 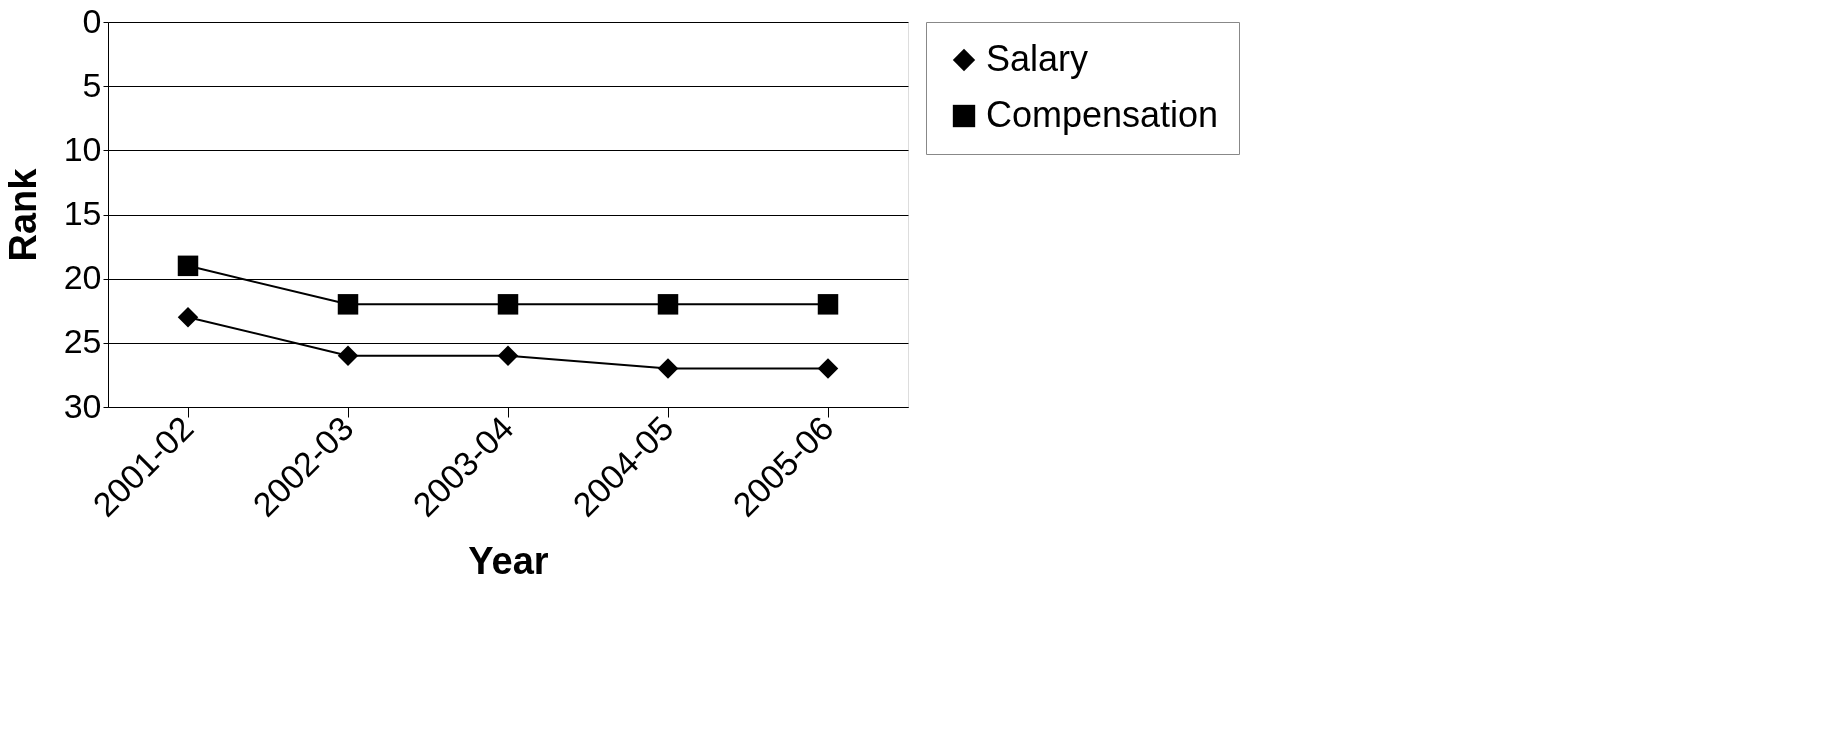 What do you see at coordinates (82, 341) in the screenshot?
I see `y-tick-label: 25` at bounding box center [82, 341].